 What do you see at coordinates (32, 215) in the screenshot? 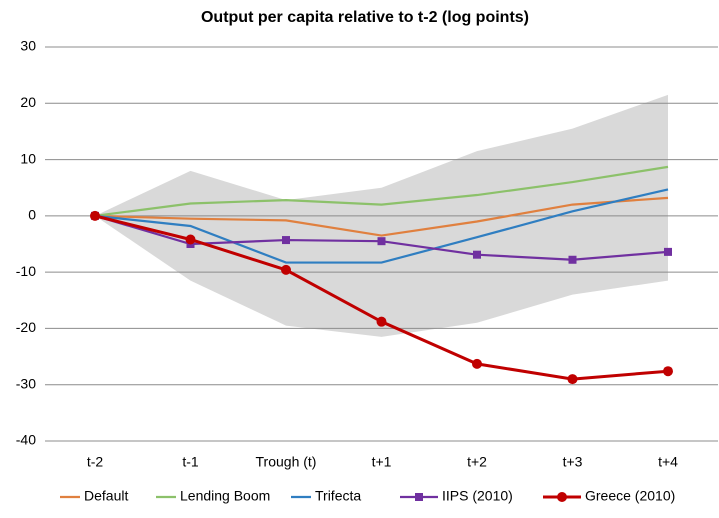
I see `y-tick-label: 0` at bounding box center [32, 215].